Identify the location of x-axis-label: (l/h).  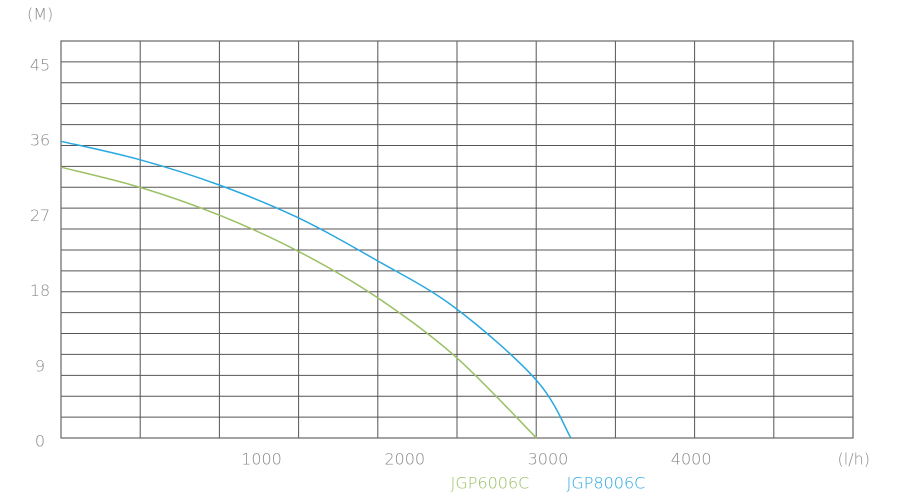
(854, 459).